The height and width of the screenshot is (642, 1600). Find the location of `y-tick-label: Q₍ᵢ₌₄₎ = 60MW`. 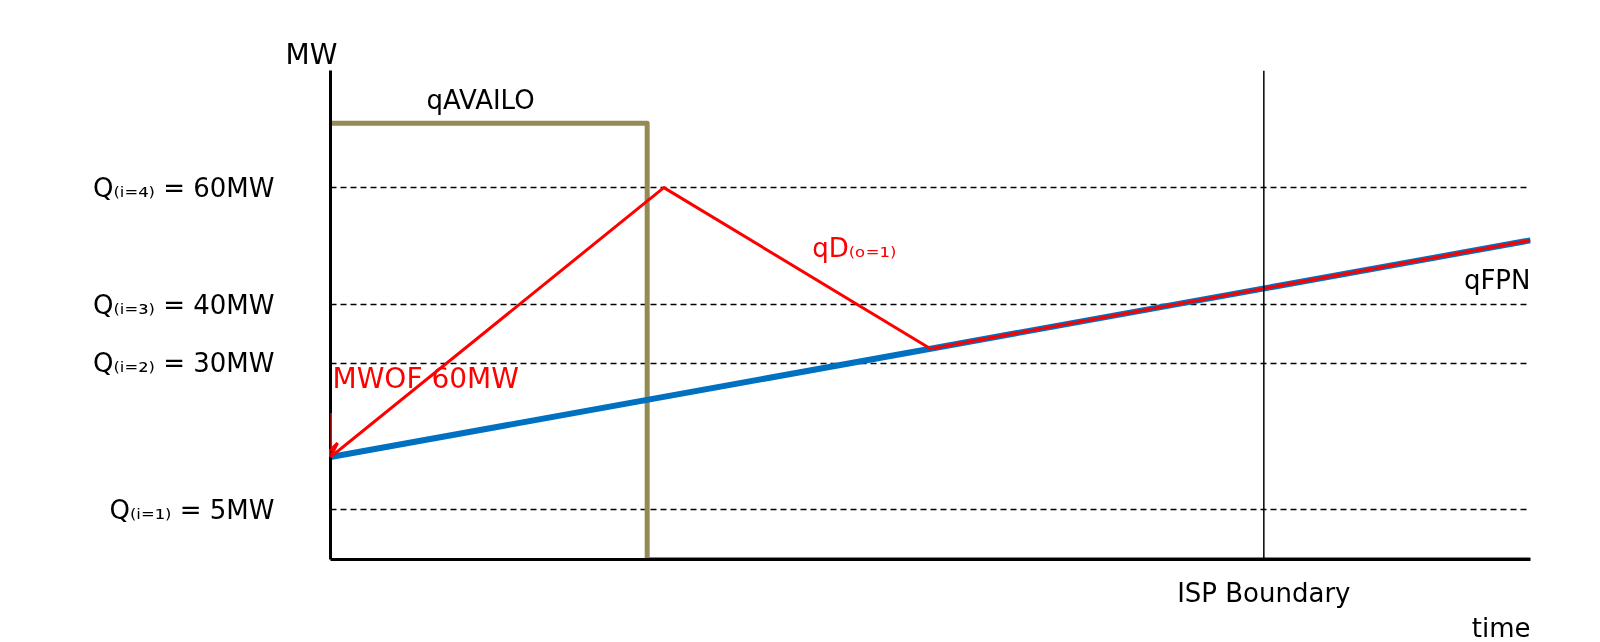

y-tick-label: Q₍ᵢ₌₄₎ = 60MW is located at coordinates (183, 187).